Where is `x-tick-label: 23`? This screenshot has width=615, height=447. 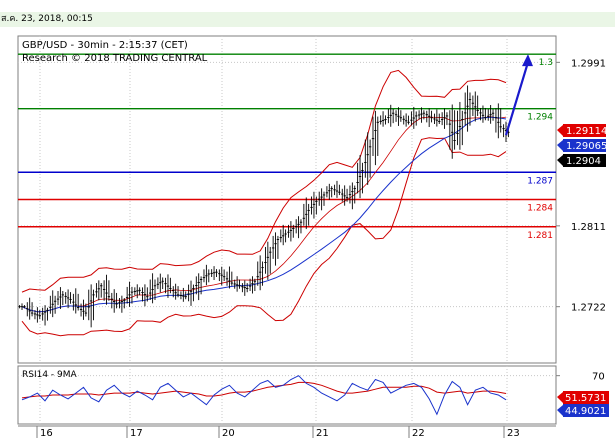
x-tick-label: 23 is located at coordinates (513, 433).